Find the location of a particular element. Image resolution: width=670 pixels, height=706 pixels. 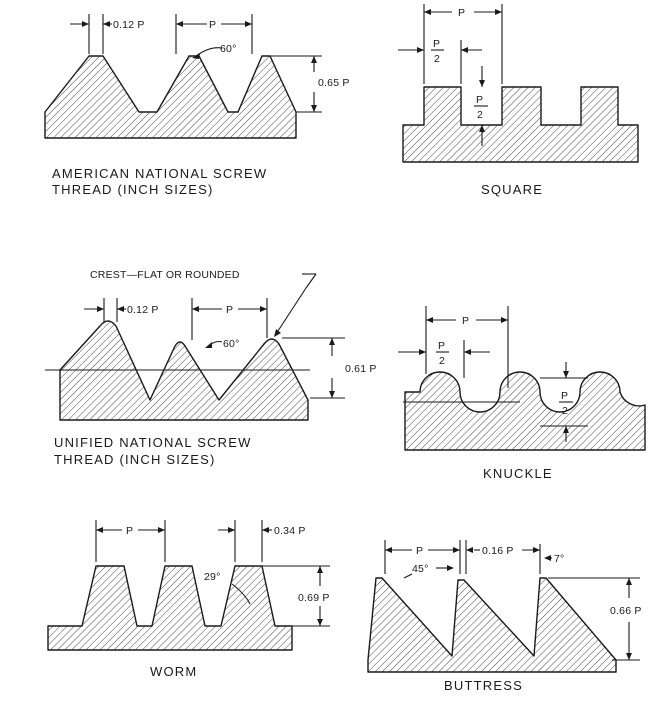

american-angle-label: 60° is located at coordinates (228, 49).